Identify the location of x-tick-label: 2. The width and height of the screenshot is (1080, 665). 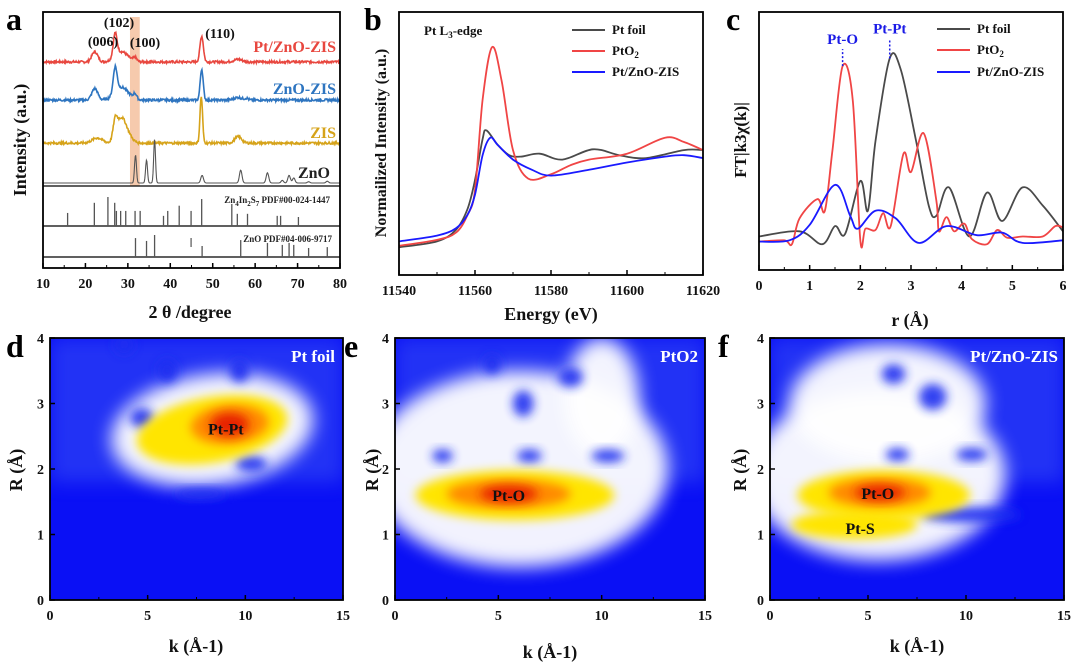
(860, 286).